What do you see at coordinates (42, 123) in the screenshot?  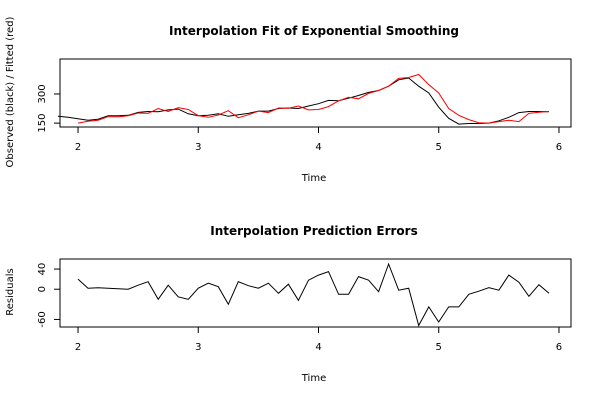 I see `fit-chart-y-tick-label: 150` at bounding box center [42, 123].